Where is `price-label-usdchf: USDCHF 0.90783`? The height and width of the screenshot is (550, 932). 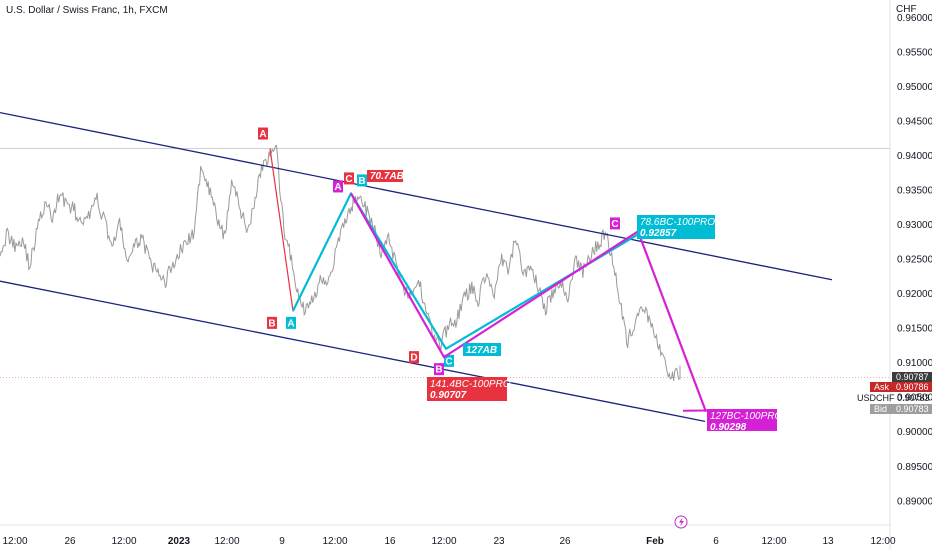 price-label-usdchf: USDCHF 0.90783 is located at coordinates (893, 398).